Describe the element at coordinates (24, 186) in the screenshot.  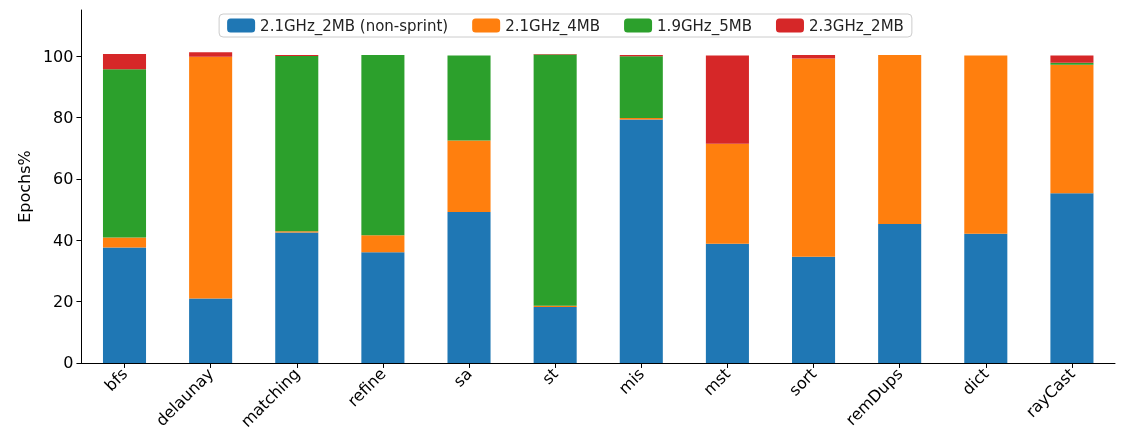
I see `y-axis-title: Epochs%` at that location.